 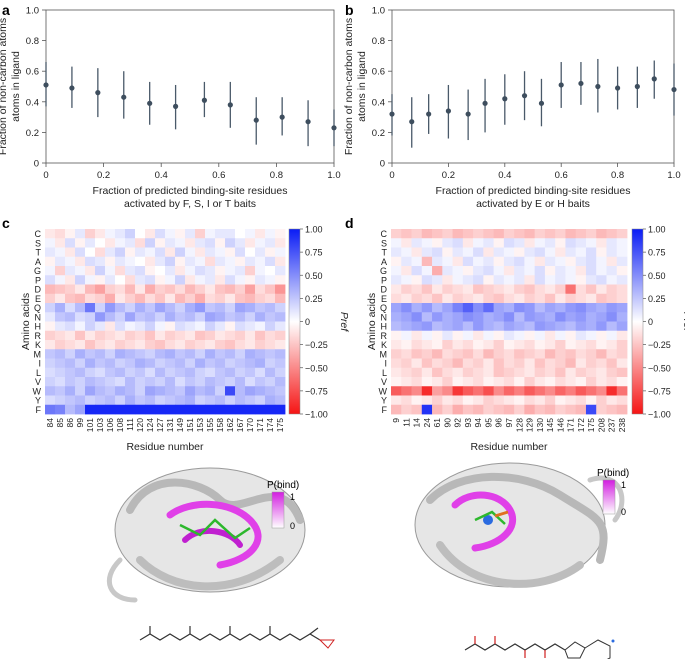 I want to click on row-label: A, so click(x=384, y=262).